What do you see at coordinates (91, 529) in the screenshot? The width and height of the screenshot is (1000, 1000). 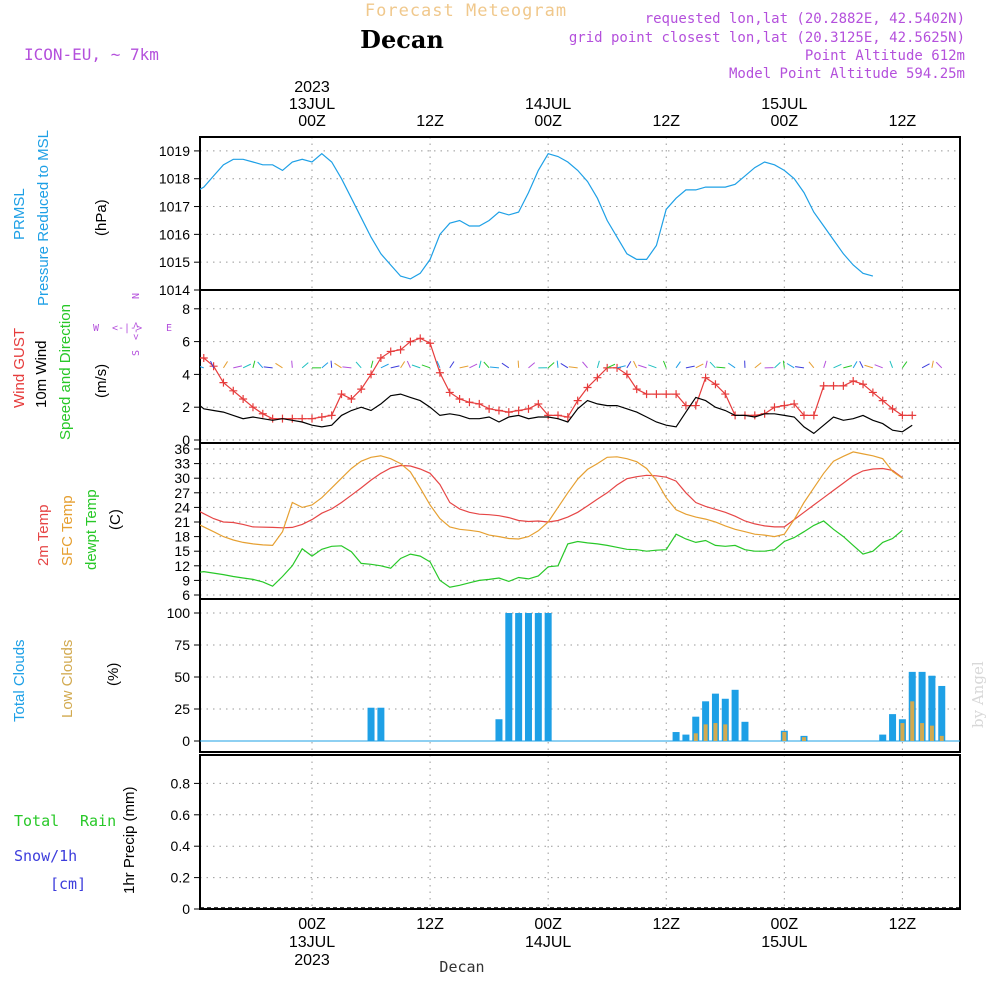 I see `temp-dewpt-label: dewpt Temp` at bounding box center [91, 529].